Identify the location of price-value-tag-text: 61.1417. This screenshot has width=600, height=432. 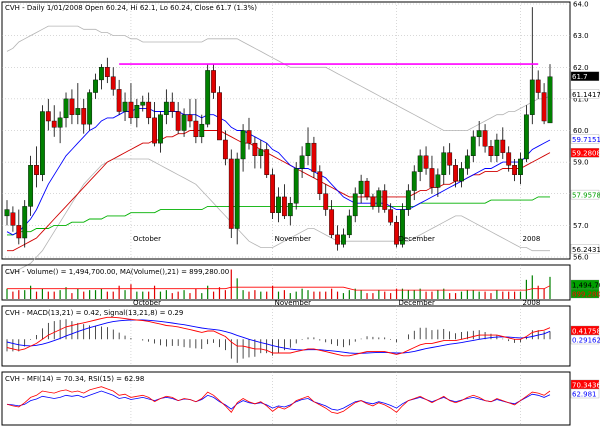
(586, 95).